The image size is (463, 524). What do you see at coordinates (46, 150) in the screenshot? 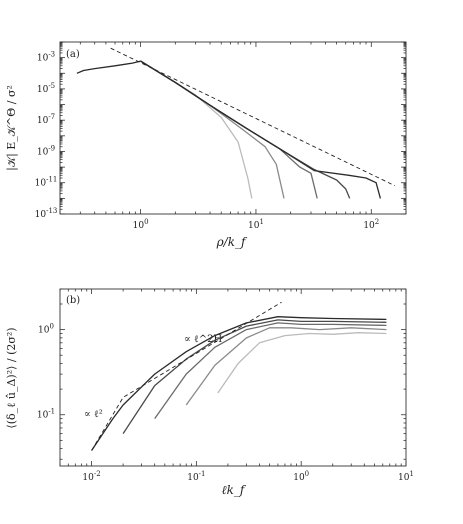
I see `y-tick-label-a: 10⁻⁹` at bounding box center [46, 150].